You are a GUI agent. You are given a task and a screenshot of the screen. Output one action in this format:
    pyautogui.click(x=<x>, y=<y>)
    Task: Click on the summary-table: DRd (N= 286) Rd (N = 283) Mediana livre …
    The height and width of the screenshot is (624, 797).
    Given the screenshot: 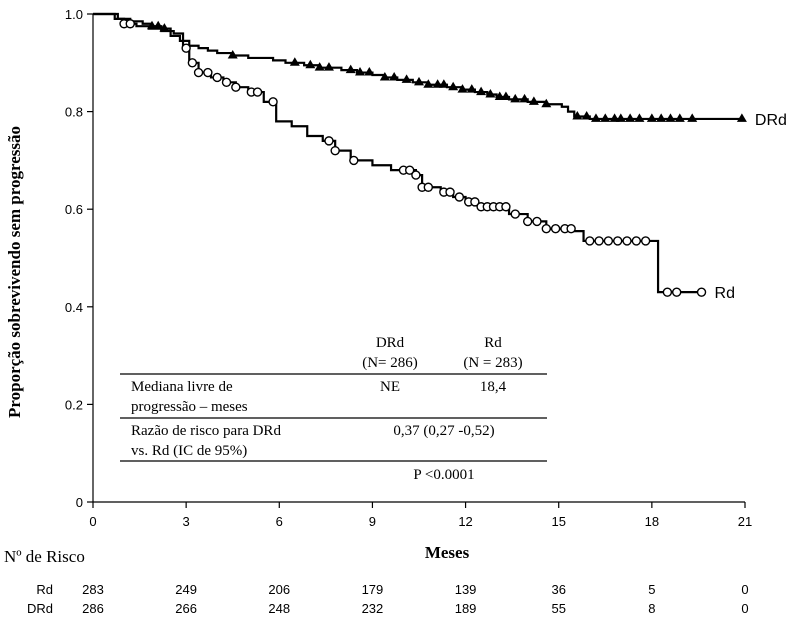 What is the action you would take?
    pyautogui.click(x=333, y=409)
    